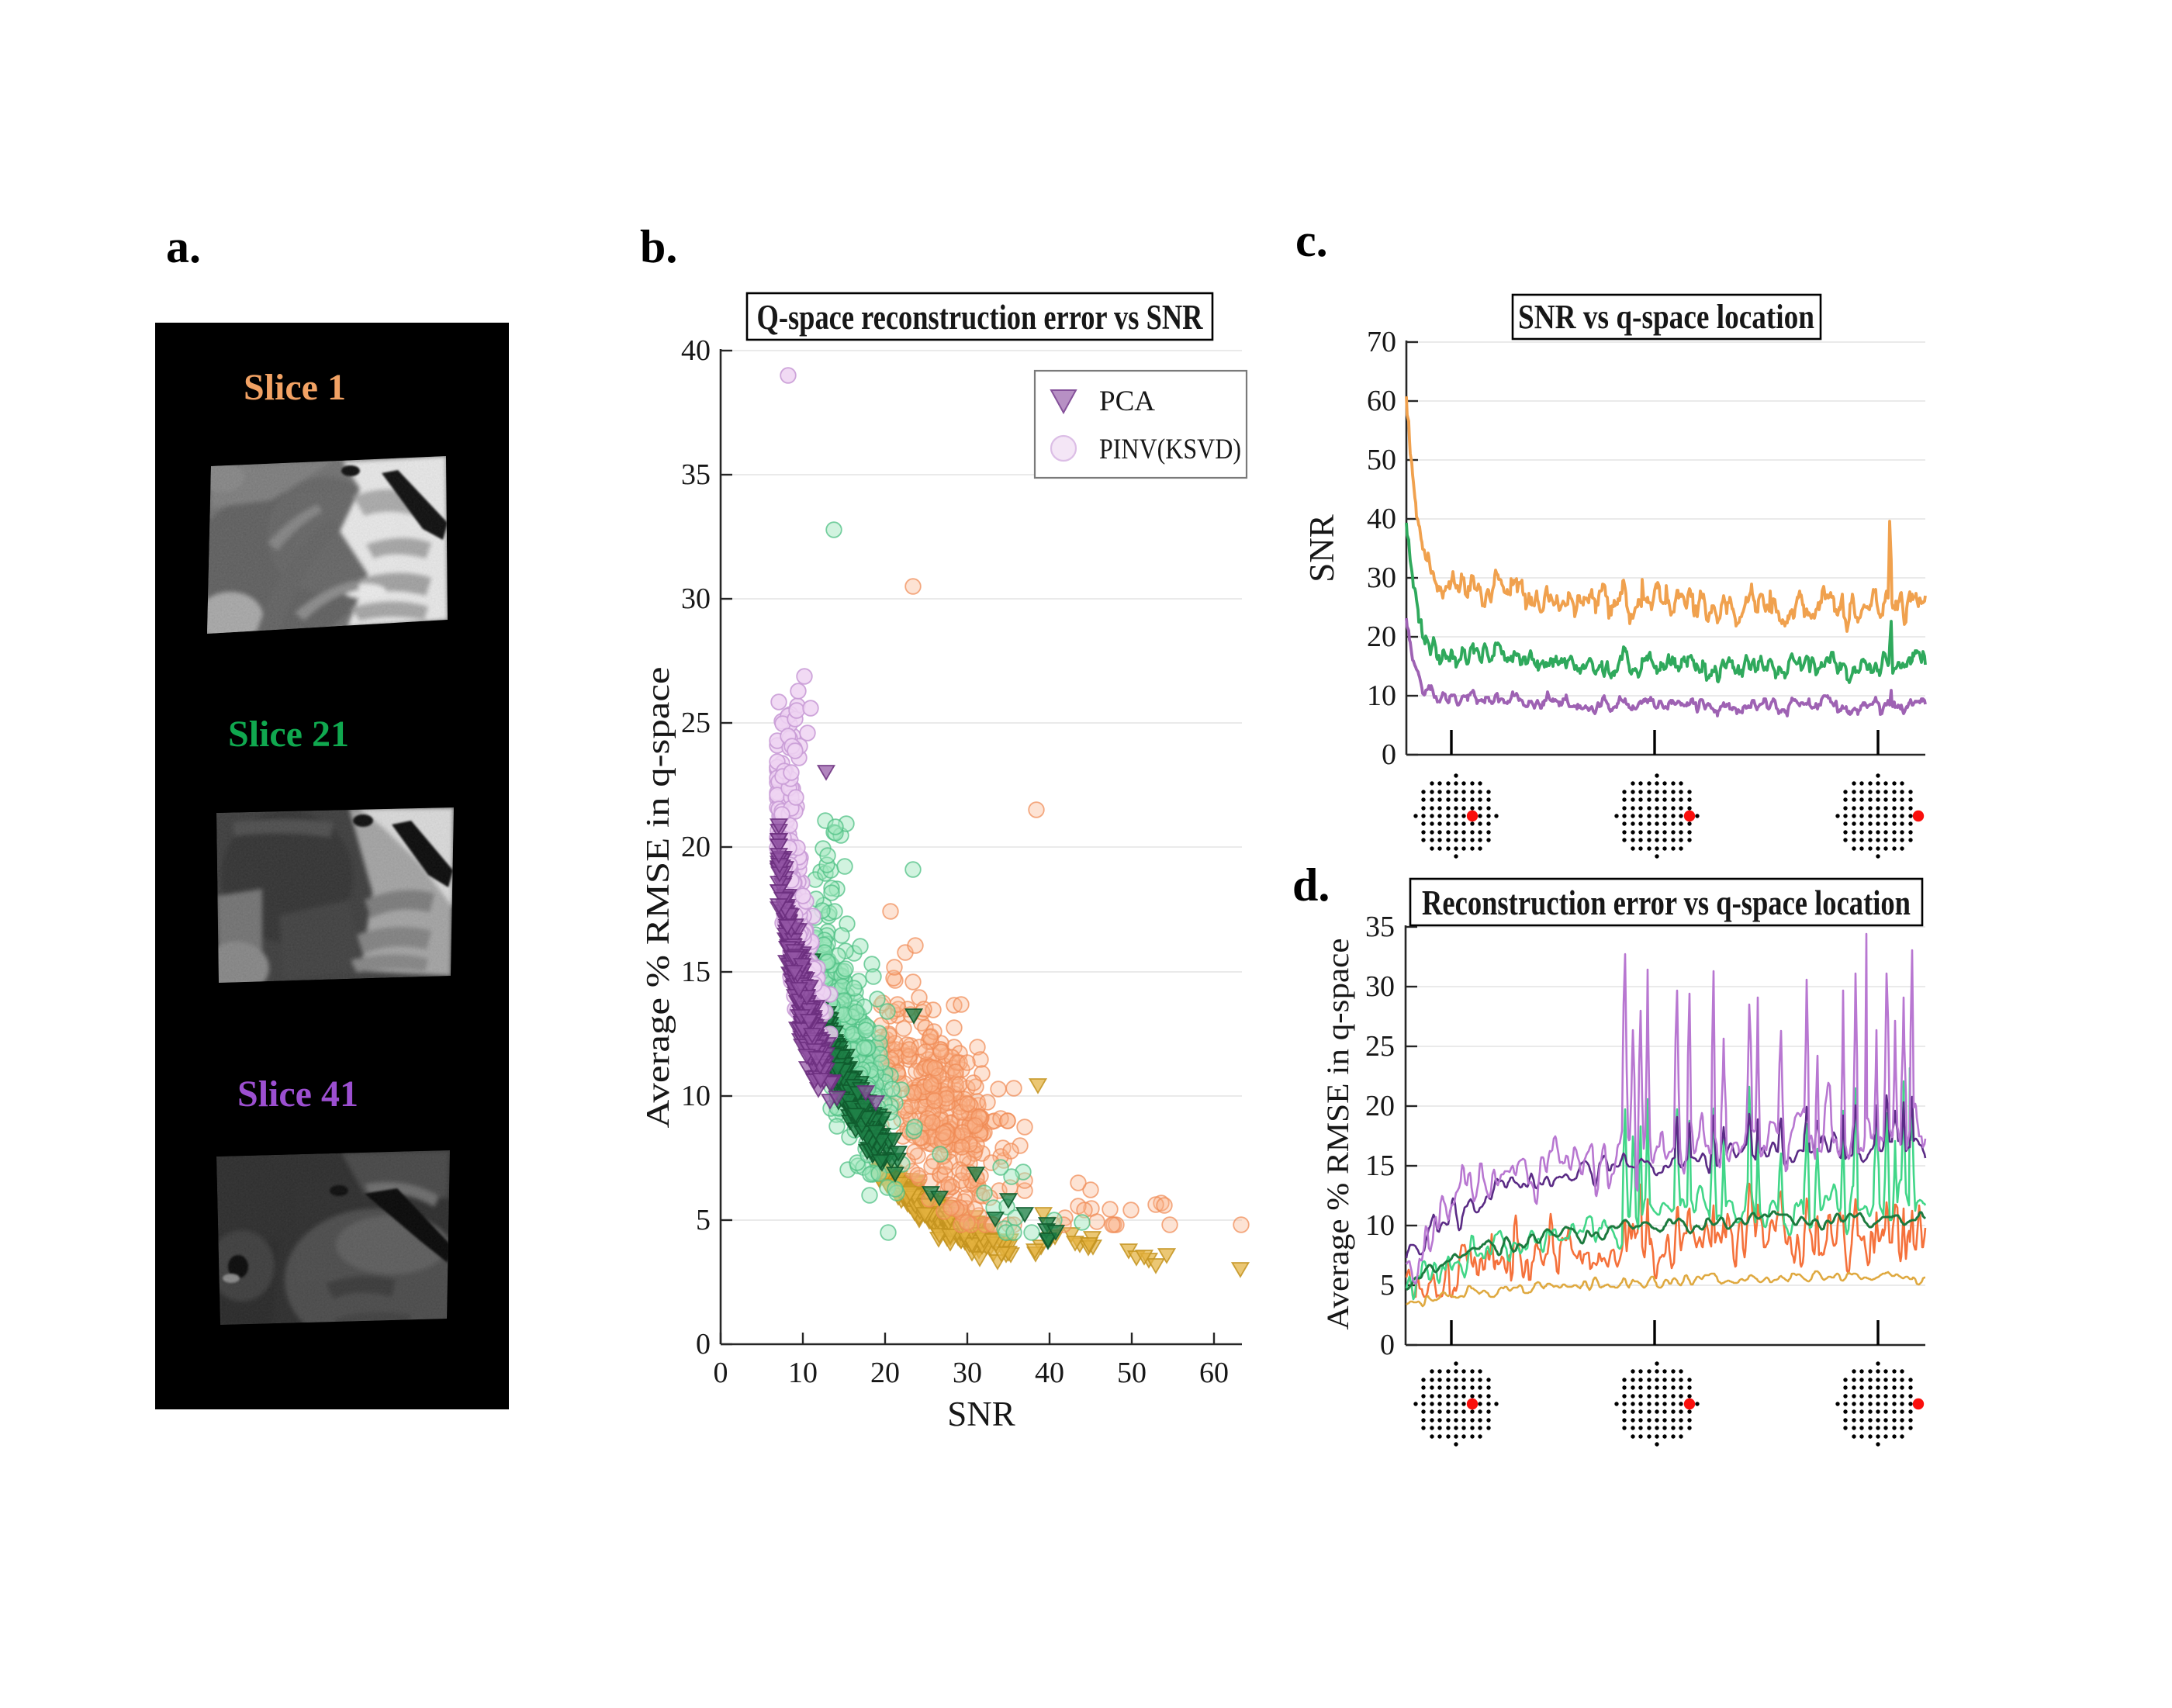 This screenshot has height=1708, width=2172. Describe the element at coordinates (1127, 402) in the screenshot. I see `svg-text: PCA` at that location.